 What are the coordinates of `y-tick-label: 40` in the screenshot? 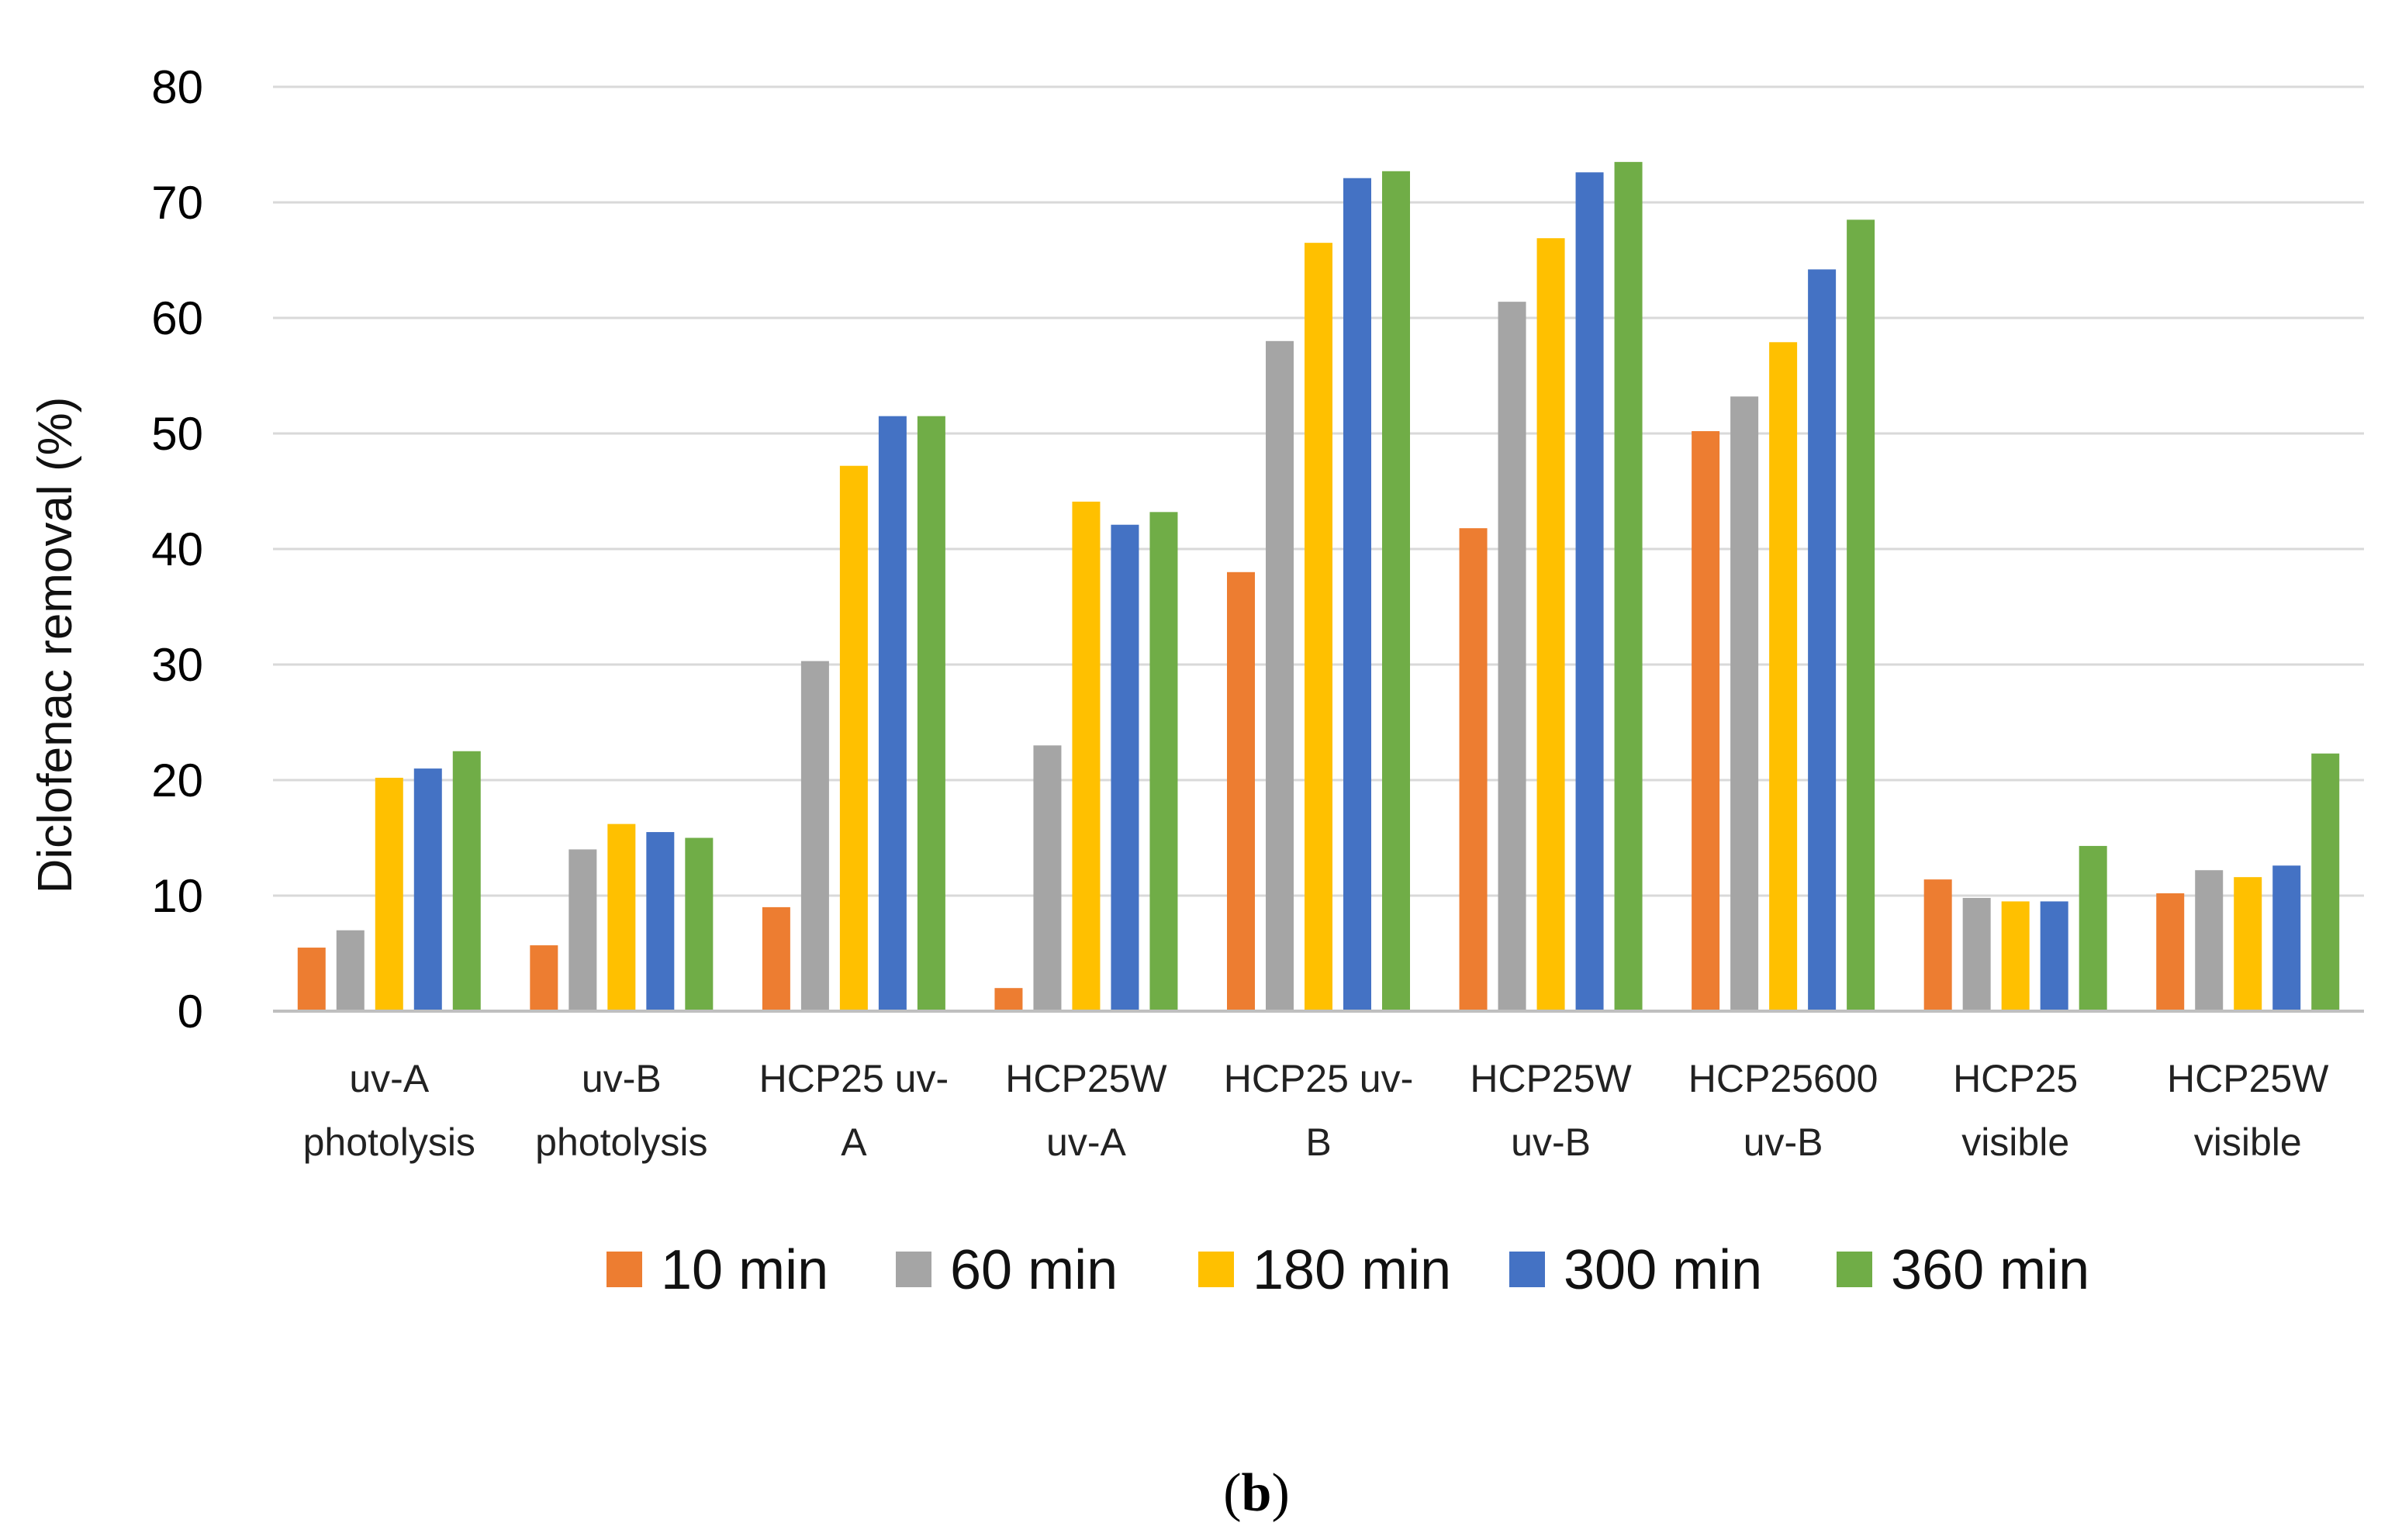 It's located at (177, 549).